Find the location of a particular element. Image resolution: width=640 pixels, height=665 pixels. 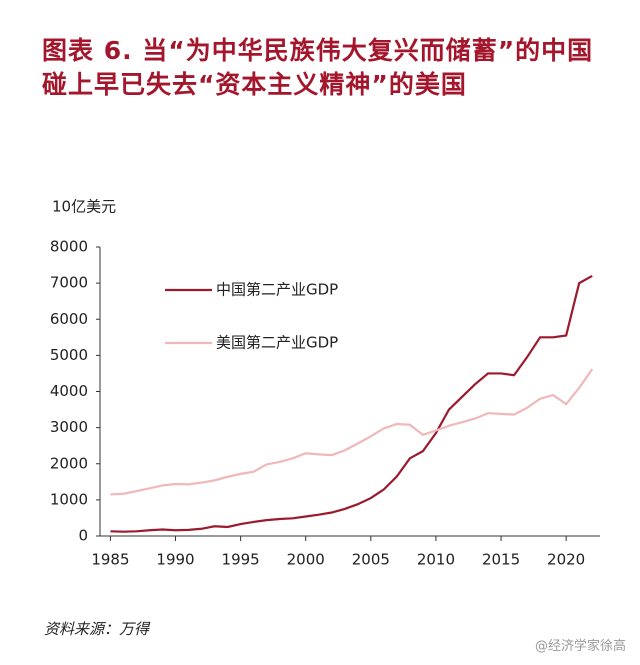

y-tick-label: 4000 is located at coordinates (69, 391).